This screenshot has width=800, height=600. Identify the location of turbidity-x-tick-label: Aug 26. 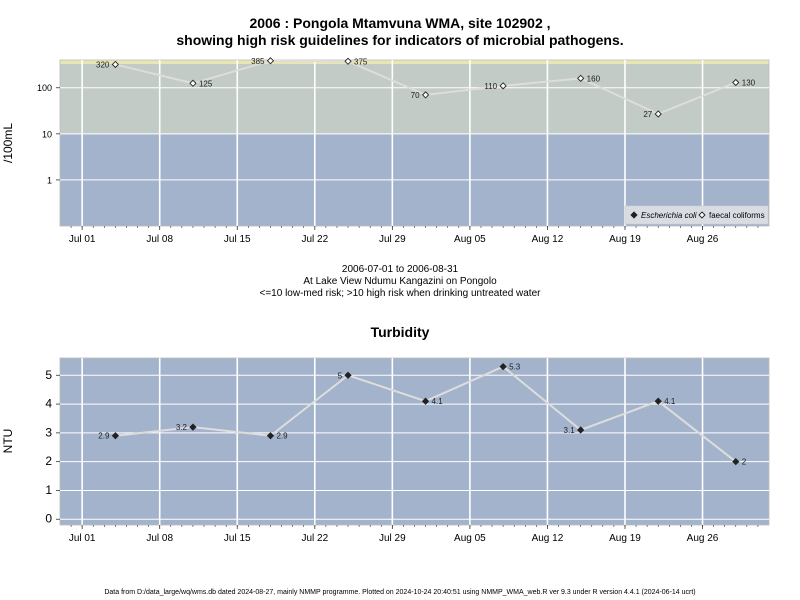
(703, 538).